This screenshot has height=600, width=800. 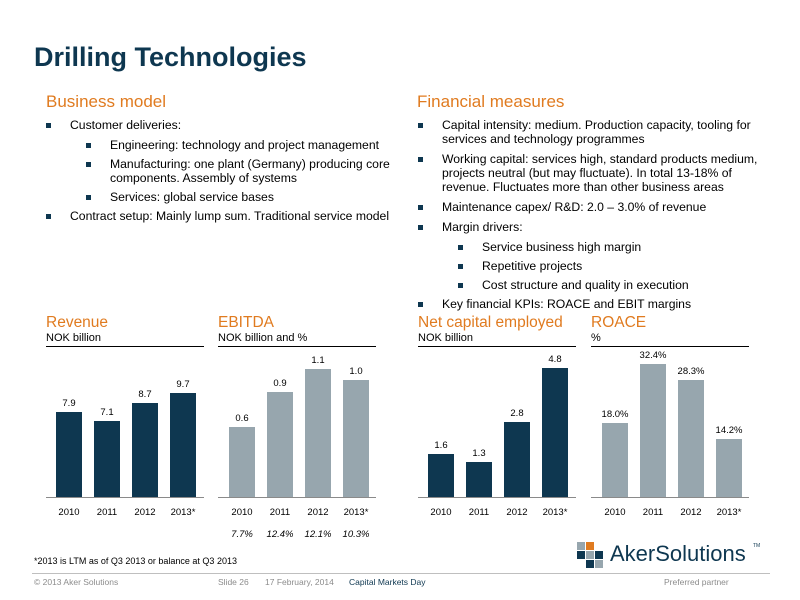 I want to click on data-label: 7.9, so click(x=69, y=403).